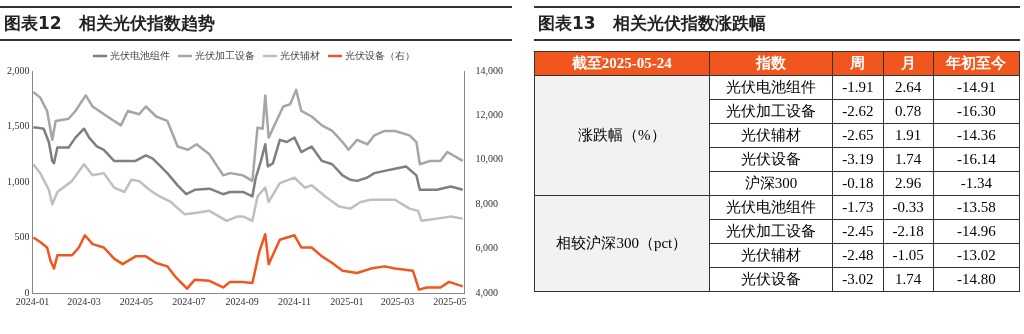 The image size is (1024, 334). I want to click on data-label: -14.36, so click(976, 135).